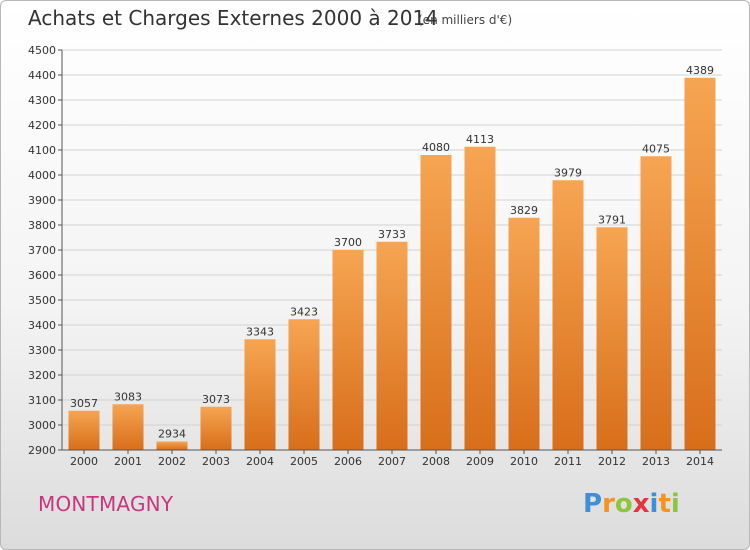 This screenshot has width=750, height=550. Describe the element at coordinates (42, 200) in the screenshot. I see `y-tick-label: 3900` at that location.